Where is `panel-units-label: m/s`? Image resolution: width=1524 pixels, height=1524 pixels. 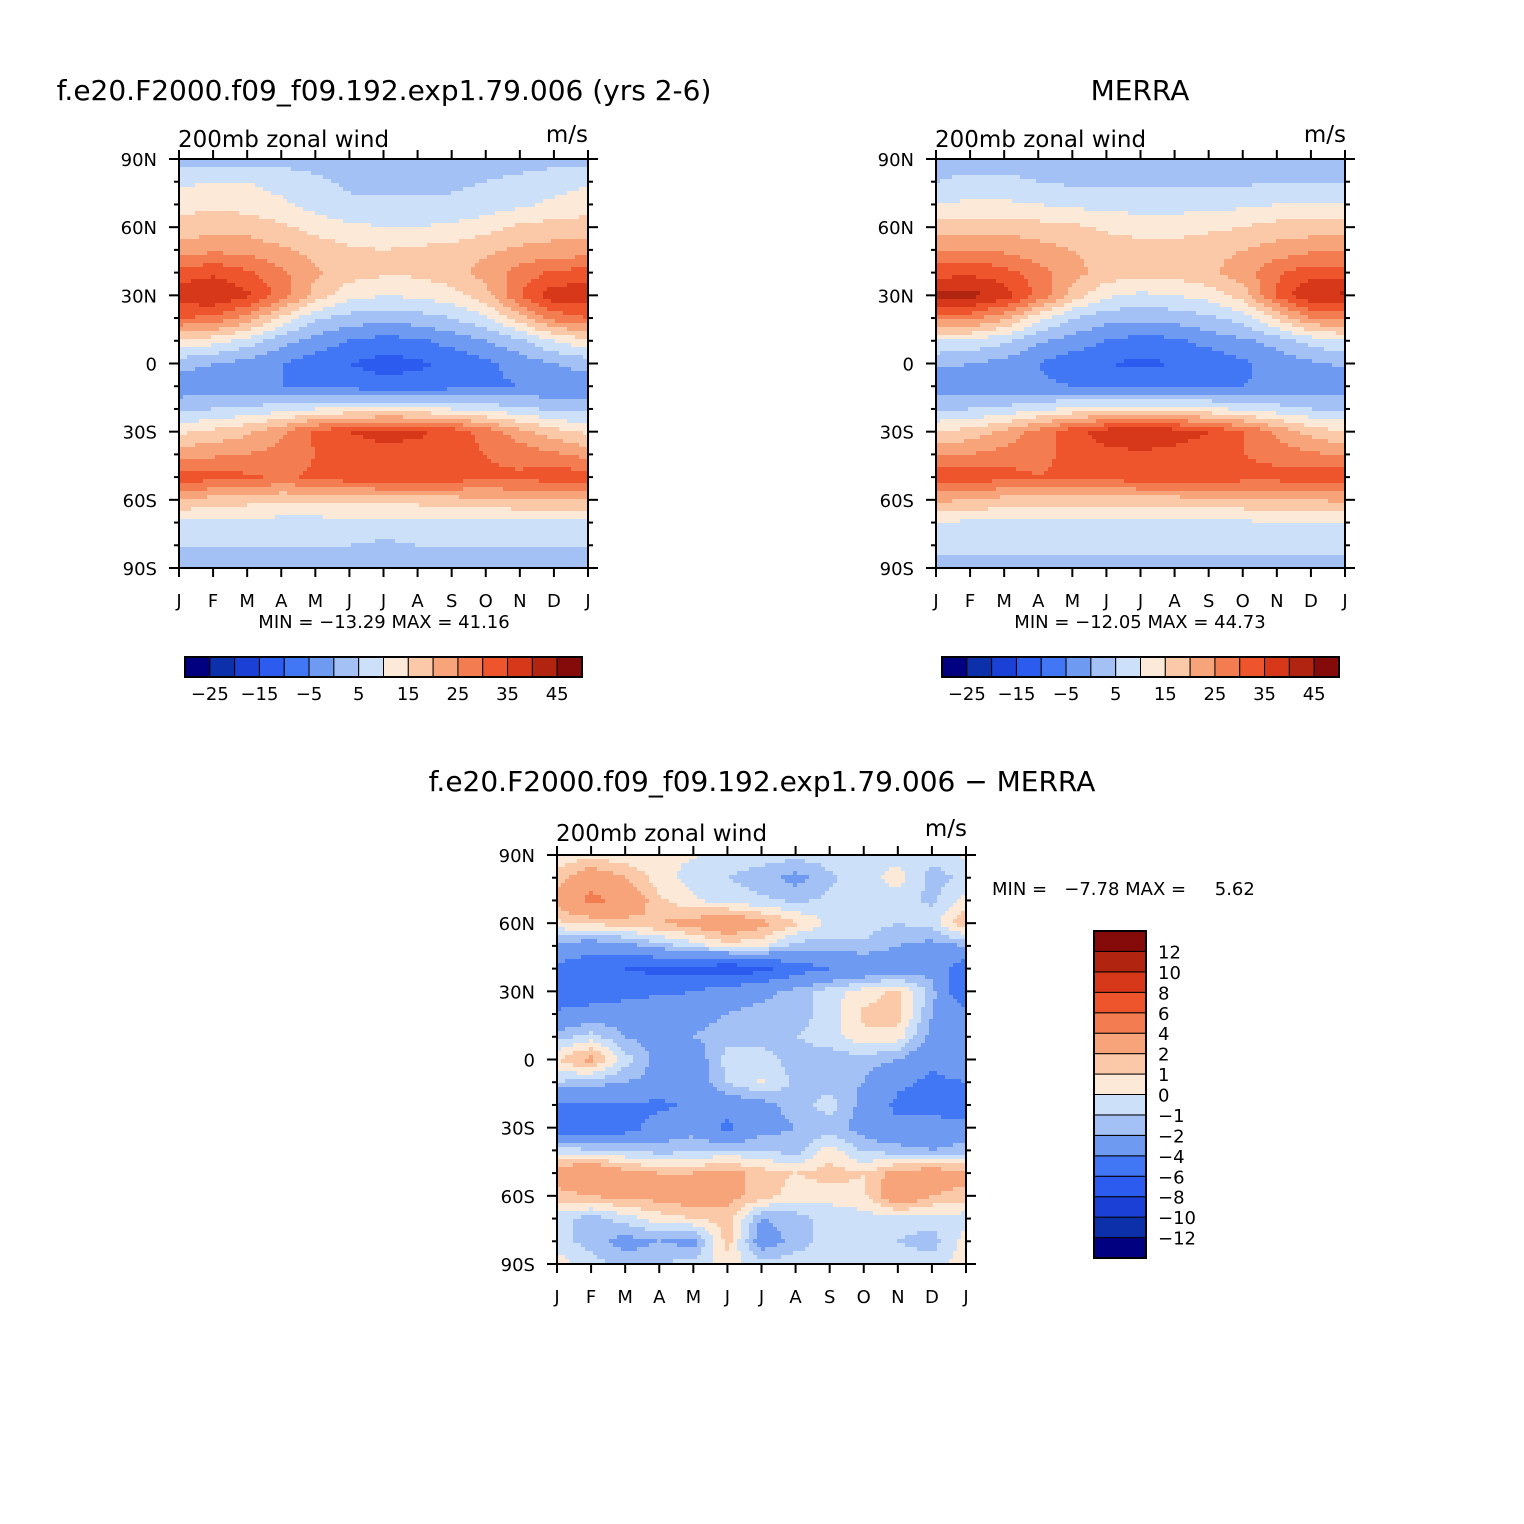 panel-units-label: m/s is located at coordinates (567, 135).